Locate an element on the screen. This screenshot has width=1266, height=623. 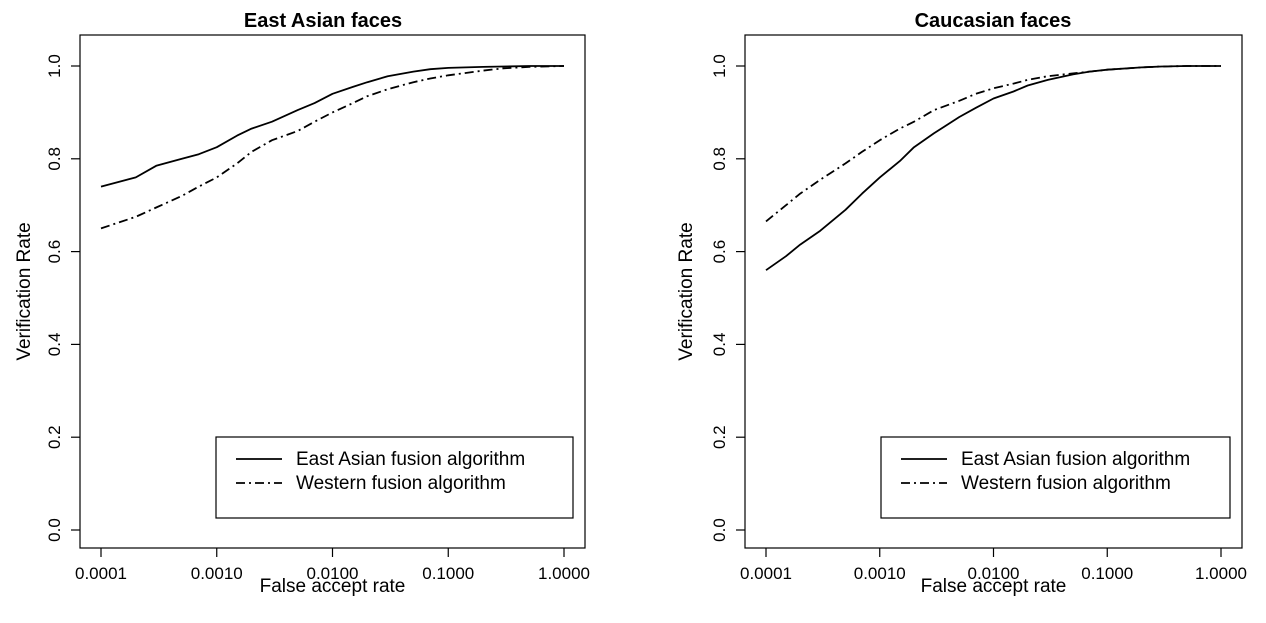
chart-title: Caucasian faces is located at coordinates (993, 21).